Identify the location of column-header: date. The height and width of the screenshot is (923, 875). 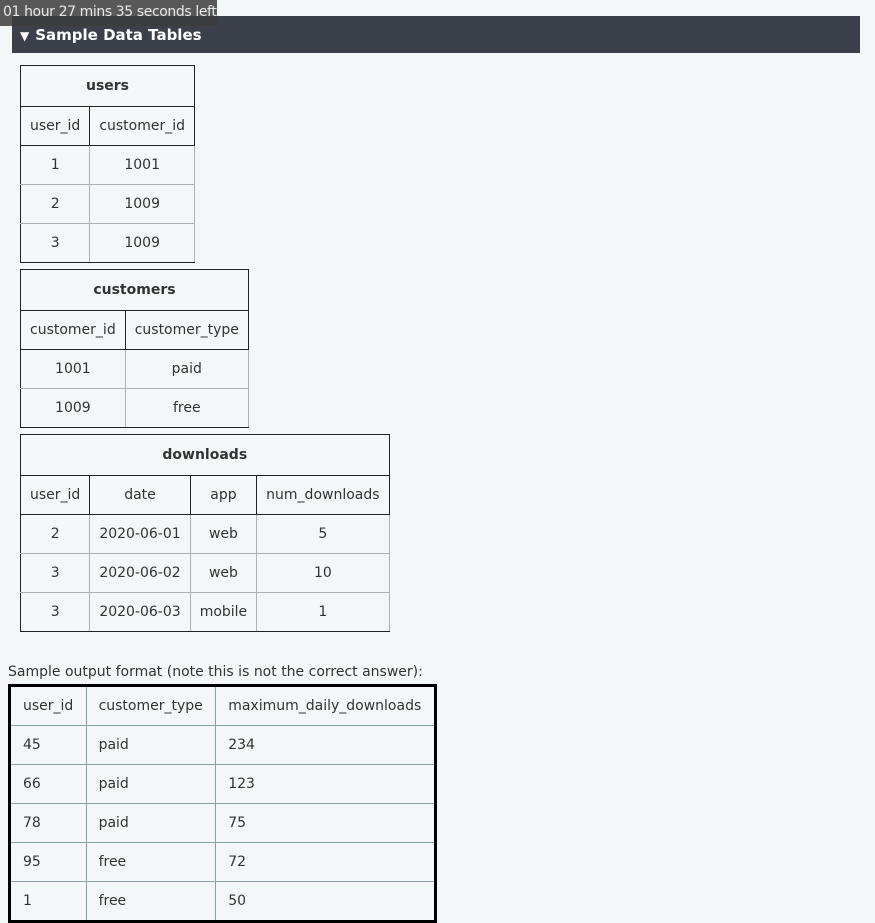
(140, 495).